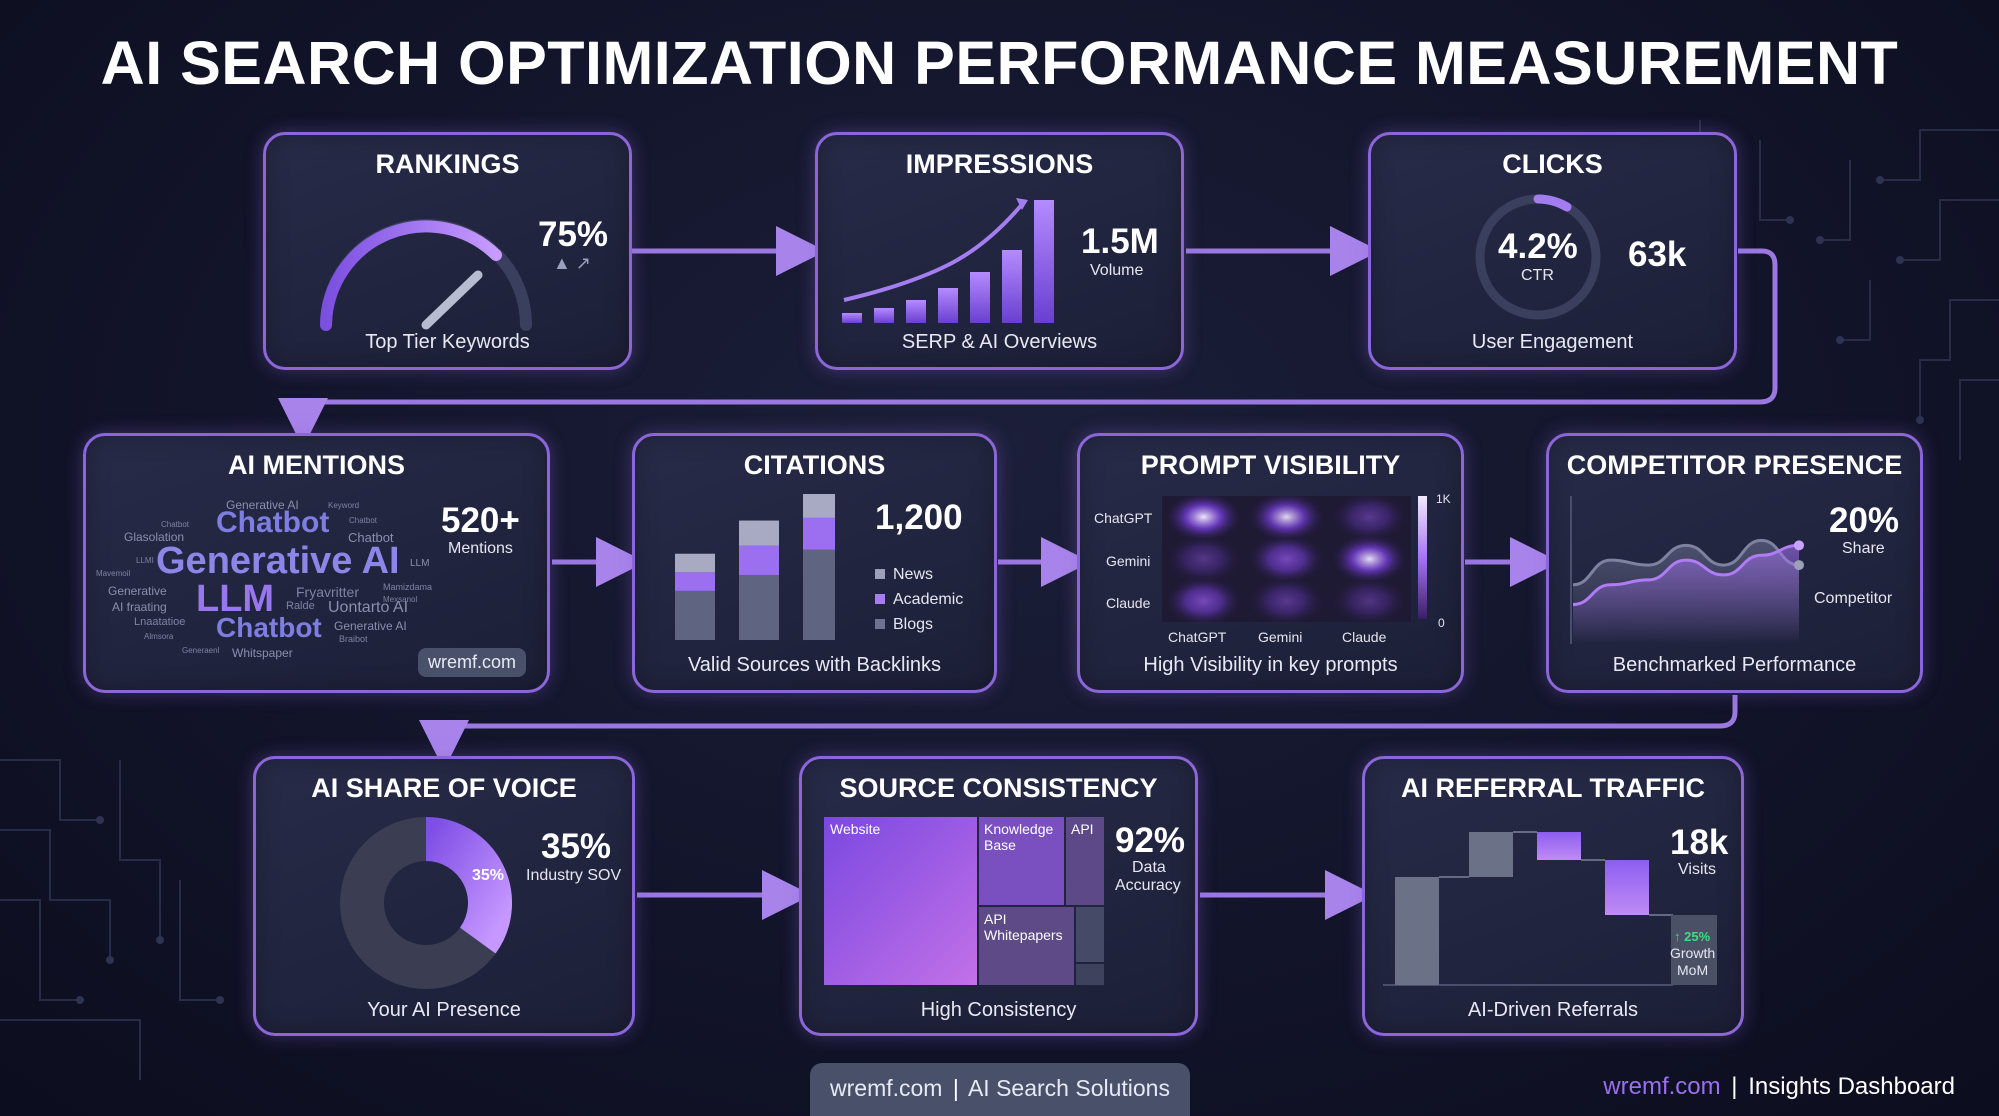  I want to click on rankings-card: RANKINGS 75% ▲ ↗ Top Tier Keywords, so click(447, 251).